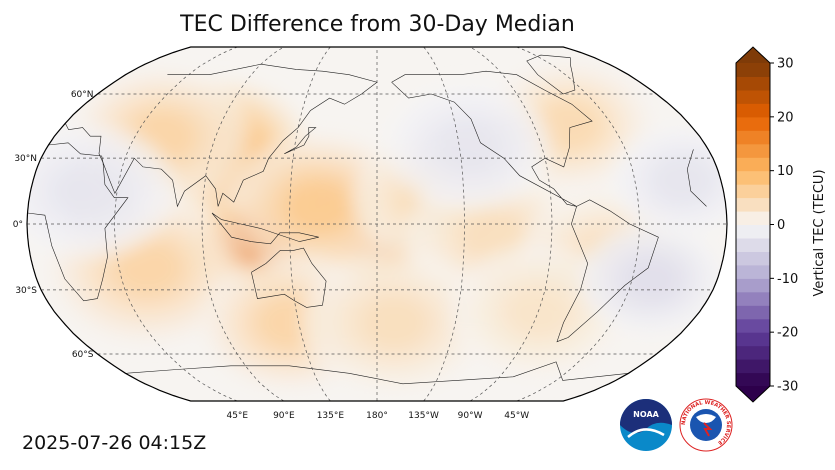  What do you see at coordinates (18, 225) in the screenshot?
I see `lat-label: 0°` at bounding box center [18, 225].